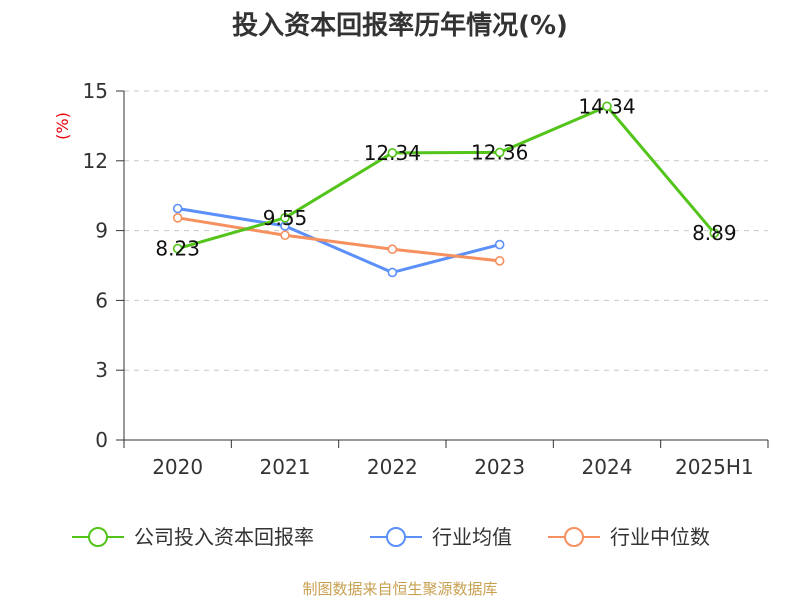 This screenshot has height=600, width=800. What do you see at coordinates (607, 467) in the screenshot?
I see `x-tick-label: 2024` at bounding box center [607, 467].